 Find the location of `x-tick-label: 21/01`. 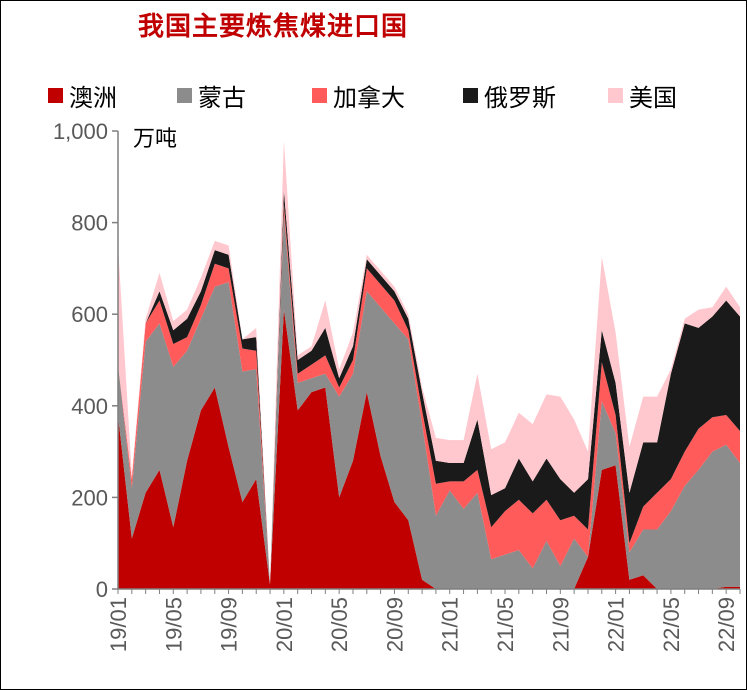

x-tick-label: 21/01 is located at coordinates (450, 624).